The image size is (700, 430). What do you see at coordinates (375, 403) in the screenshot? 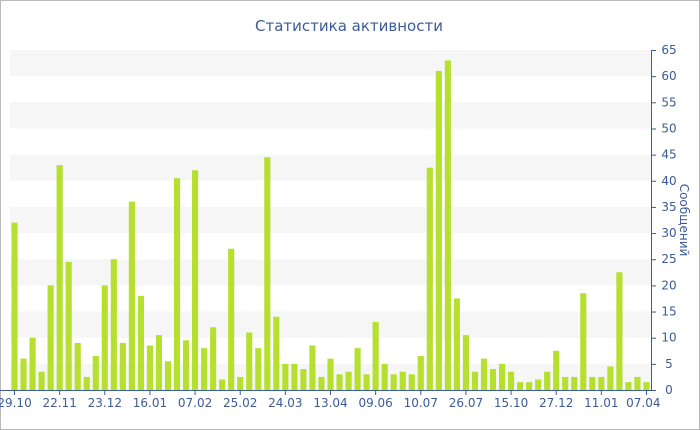
I see `x-tick-label: 09.06` at bounding box center [375, 403].